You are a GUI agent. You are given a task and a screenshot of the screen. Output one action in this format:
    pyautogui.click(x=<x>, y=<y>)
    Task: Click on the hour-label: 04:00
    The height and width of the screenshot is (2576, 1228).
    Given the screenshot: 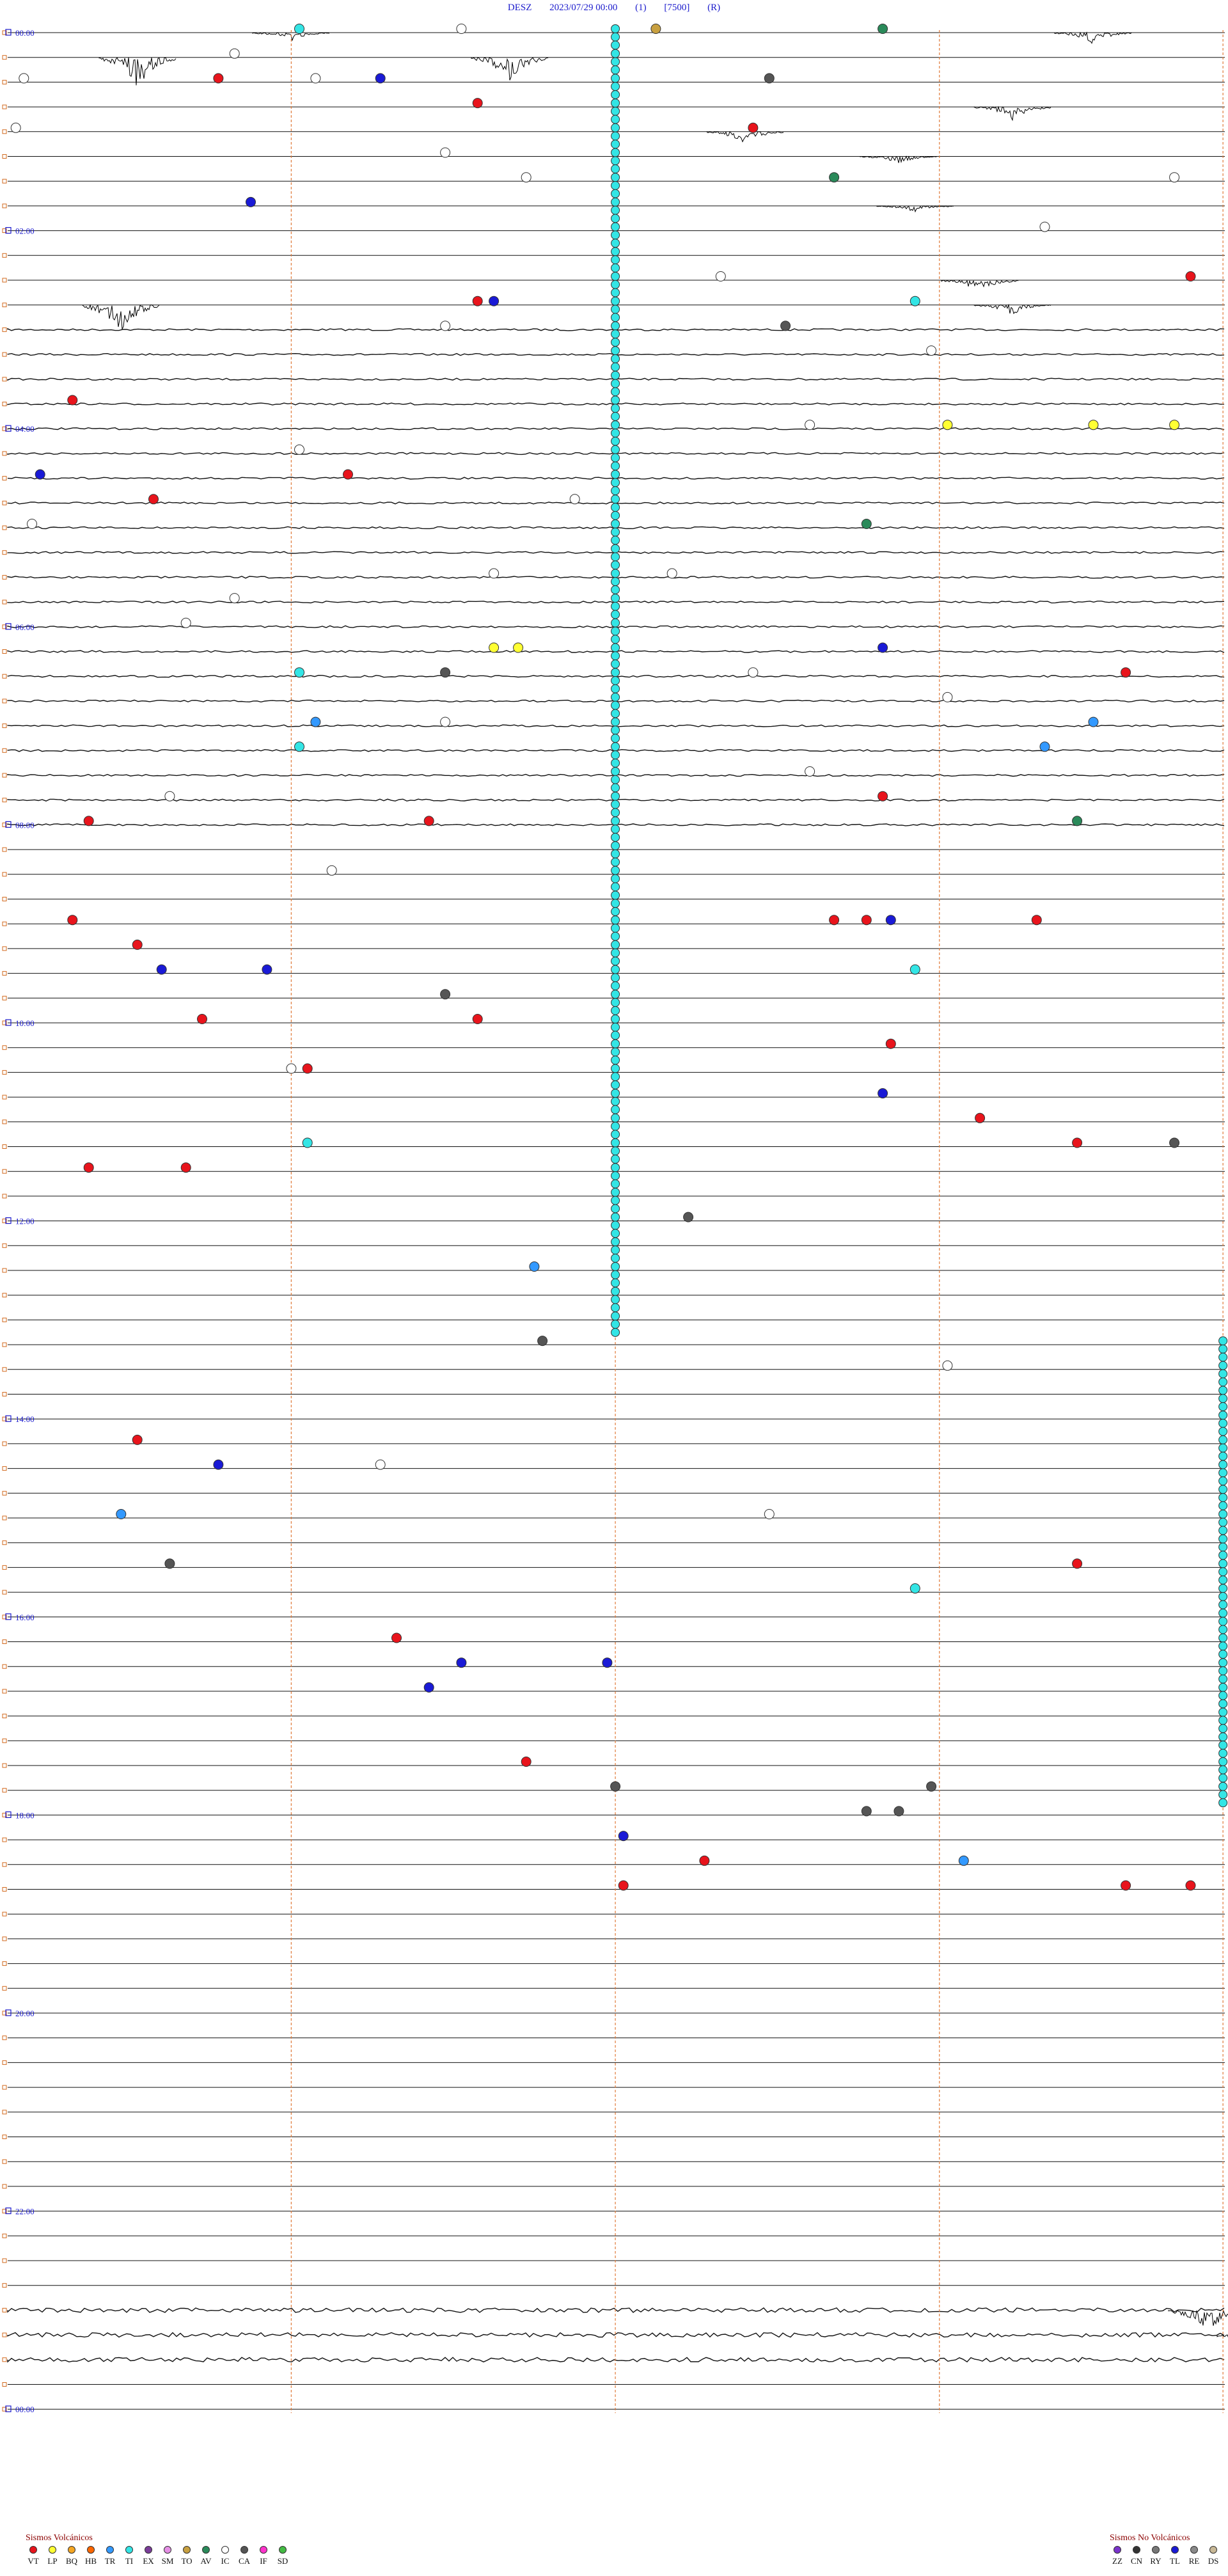 What is the action you would take?
    pyautogui.click(x=25, y=429)
    